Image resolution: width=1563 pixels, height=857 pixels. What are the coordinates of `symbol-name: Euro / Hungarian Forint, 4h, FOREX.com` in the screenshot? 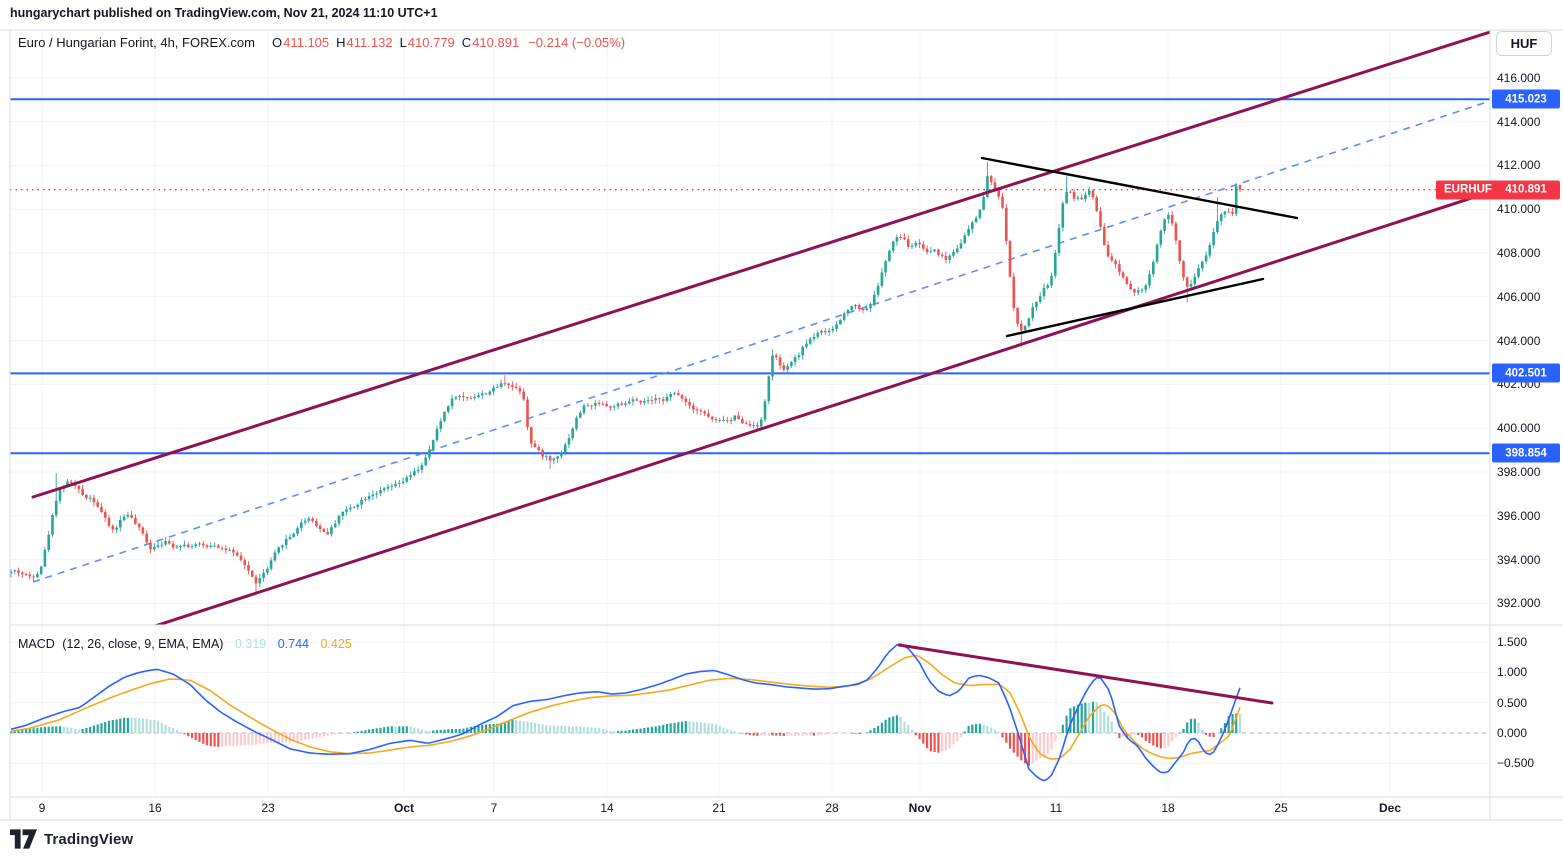 It's located at (136, 42).